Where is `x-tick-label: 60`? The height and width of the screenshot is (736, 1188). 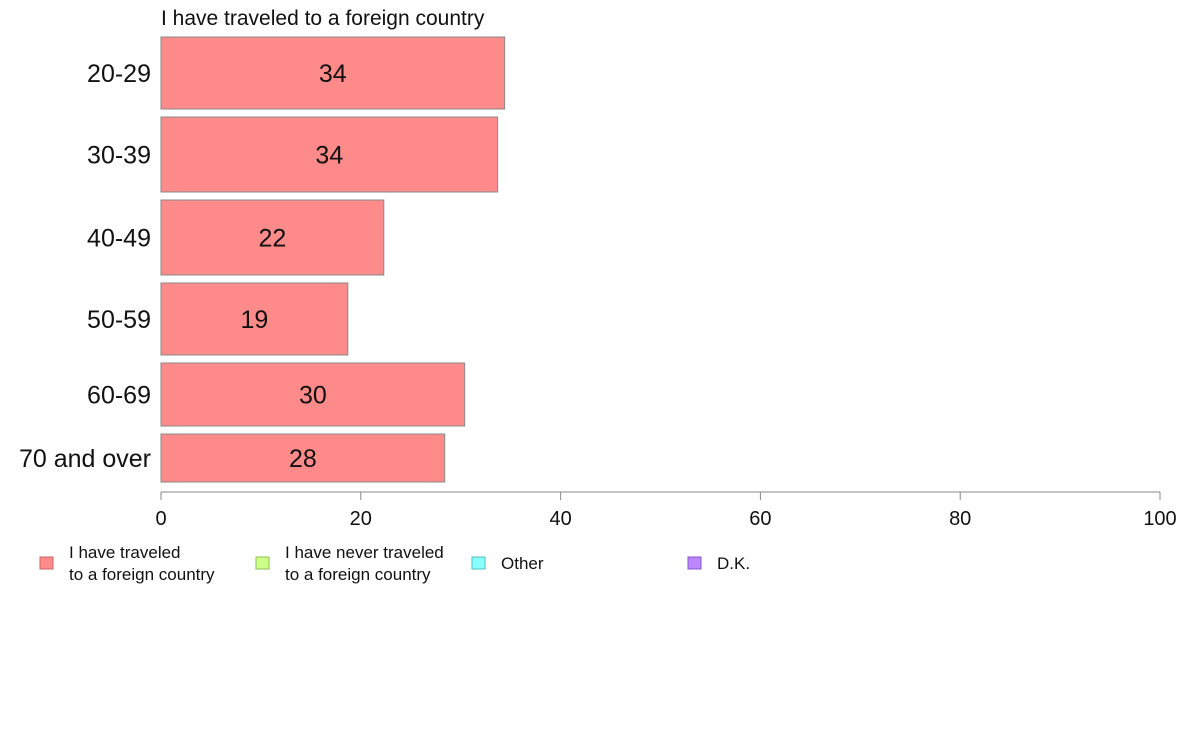
x-tick-label: 60 is located at coordinates (760, 519).